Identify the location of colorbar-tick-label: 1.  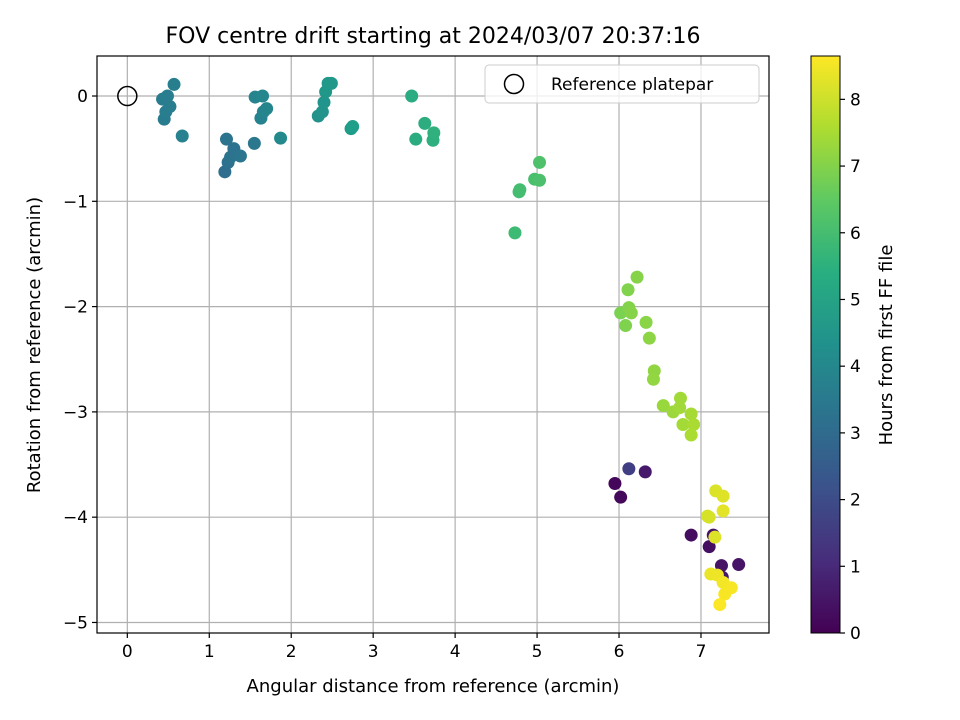
(855, 567).